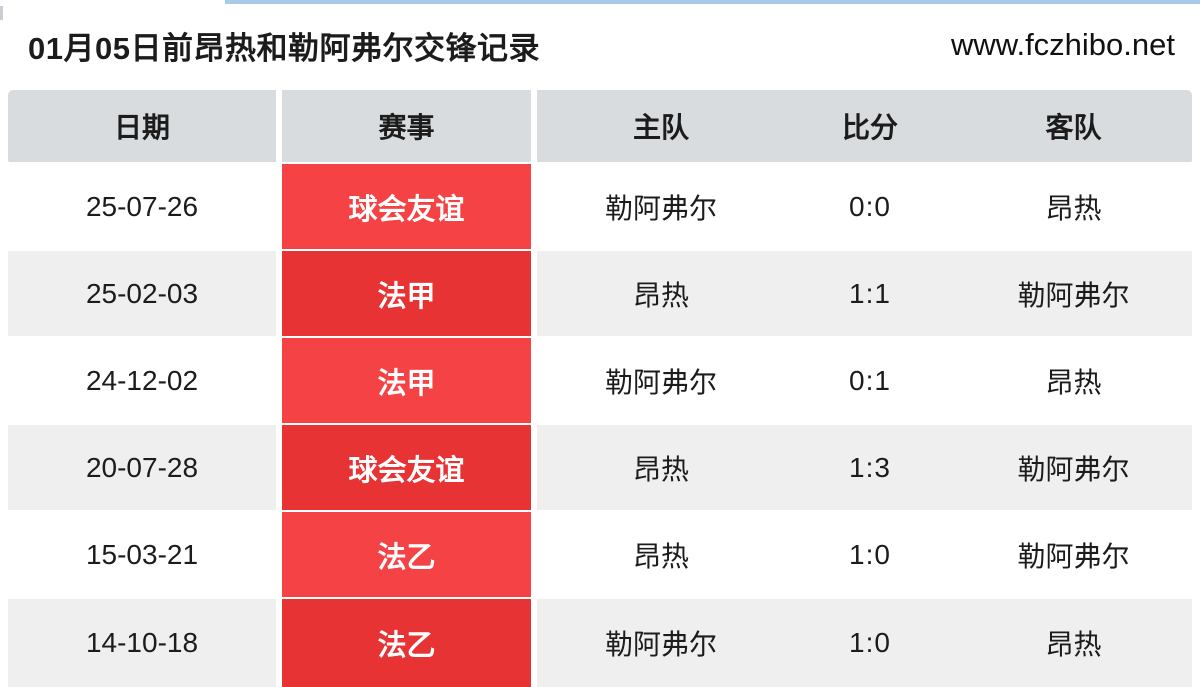 Image resolution: width=1200 pixels, height=687 pixels. I want to click on date-cell: 14-10-18, so click(142, 643).